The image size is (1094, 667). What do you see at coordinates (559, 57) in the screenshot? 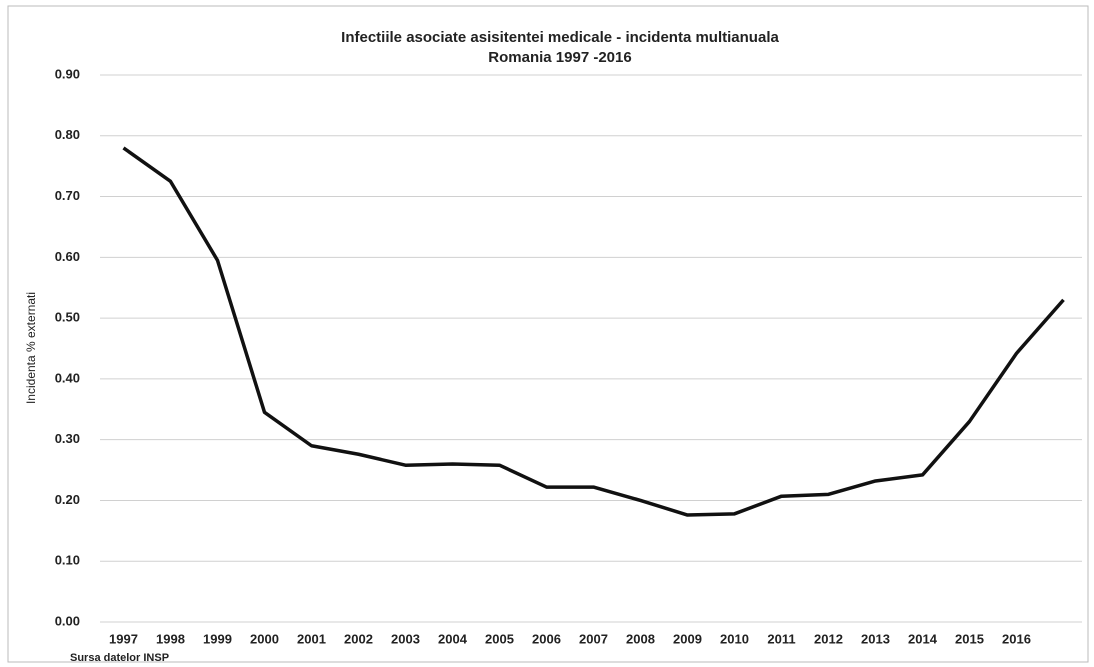
I see `chart-subtitle: Romania 1997 -2016` at bounding box center [559, 57].